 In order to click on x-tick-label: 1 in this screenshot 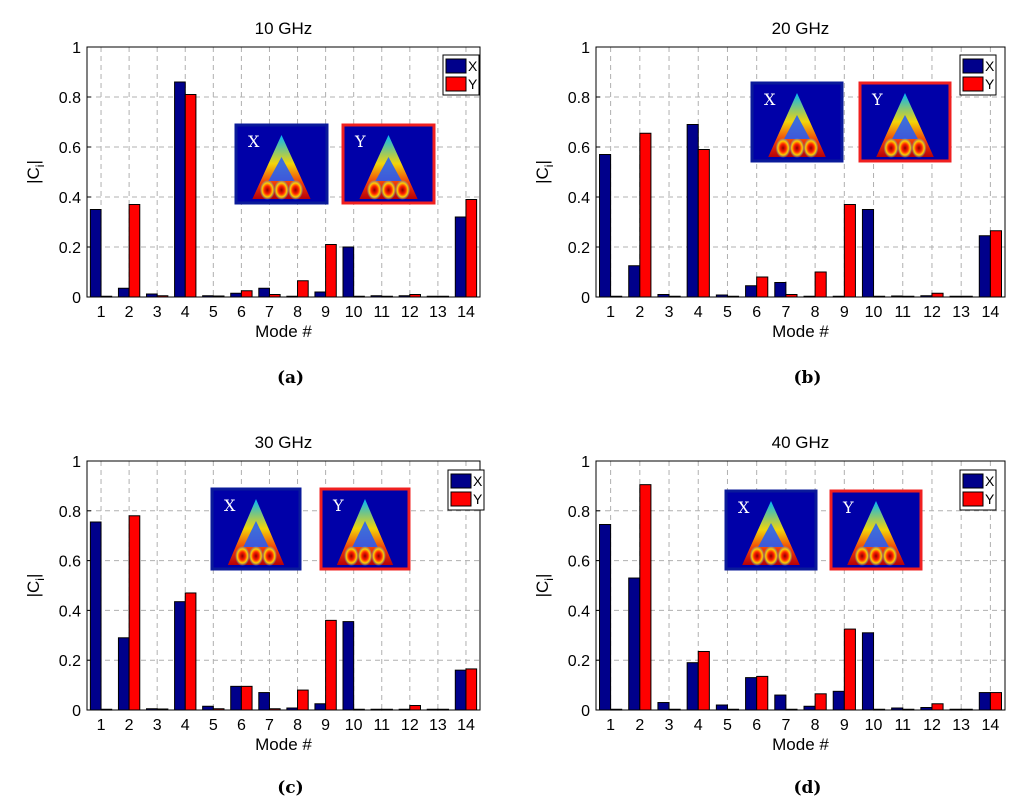, I will do `click(610, 312)`.